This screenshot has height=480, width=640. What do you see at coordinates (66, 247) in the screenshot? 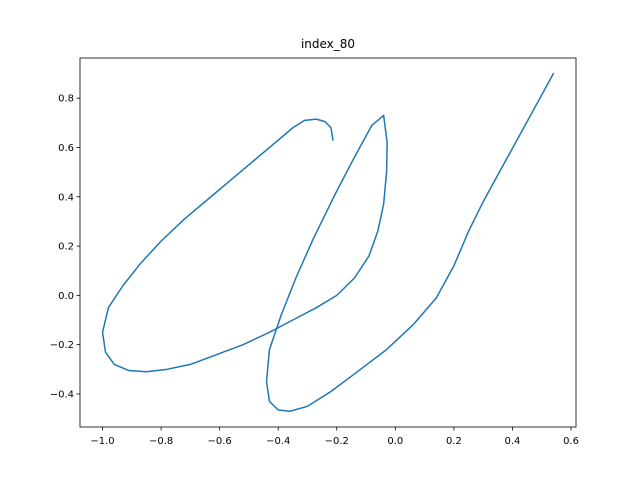
I see `y-tick-label: 0.2` at bounding box center [66, 247].